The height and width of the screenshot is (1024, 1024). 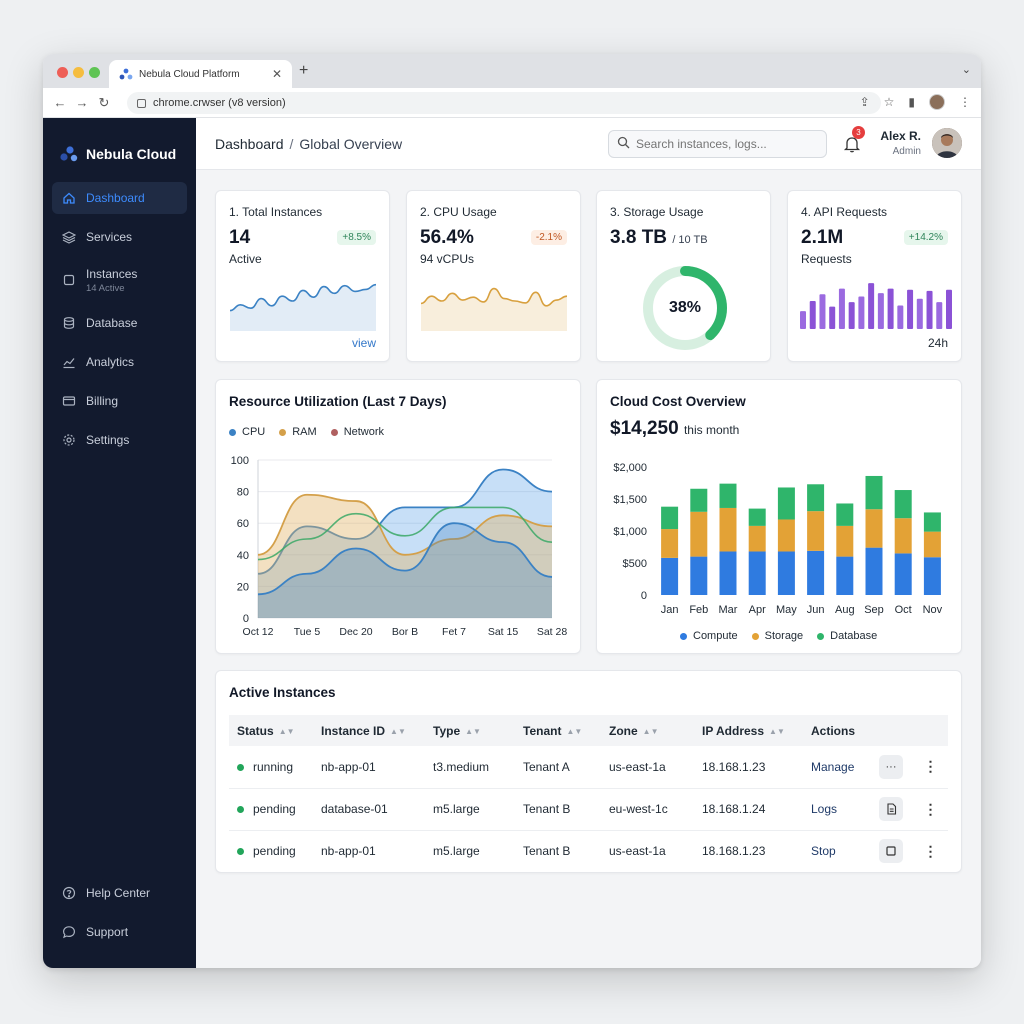 I want to click on stop-button, so click(x=891, y=851).